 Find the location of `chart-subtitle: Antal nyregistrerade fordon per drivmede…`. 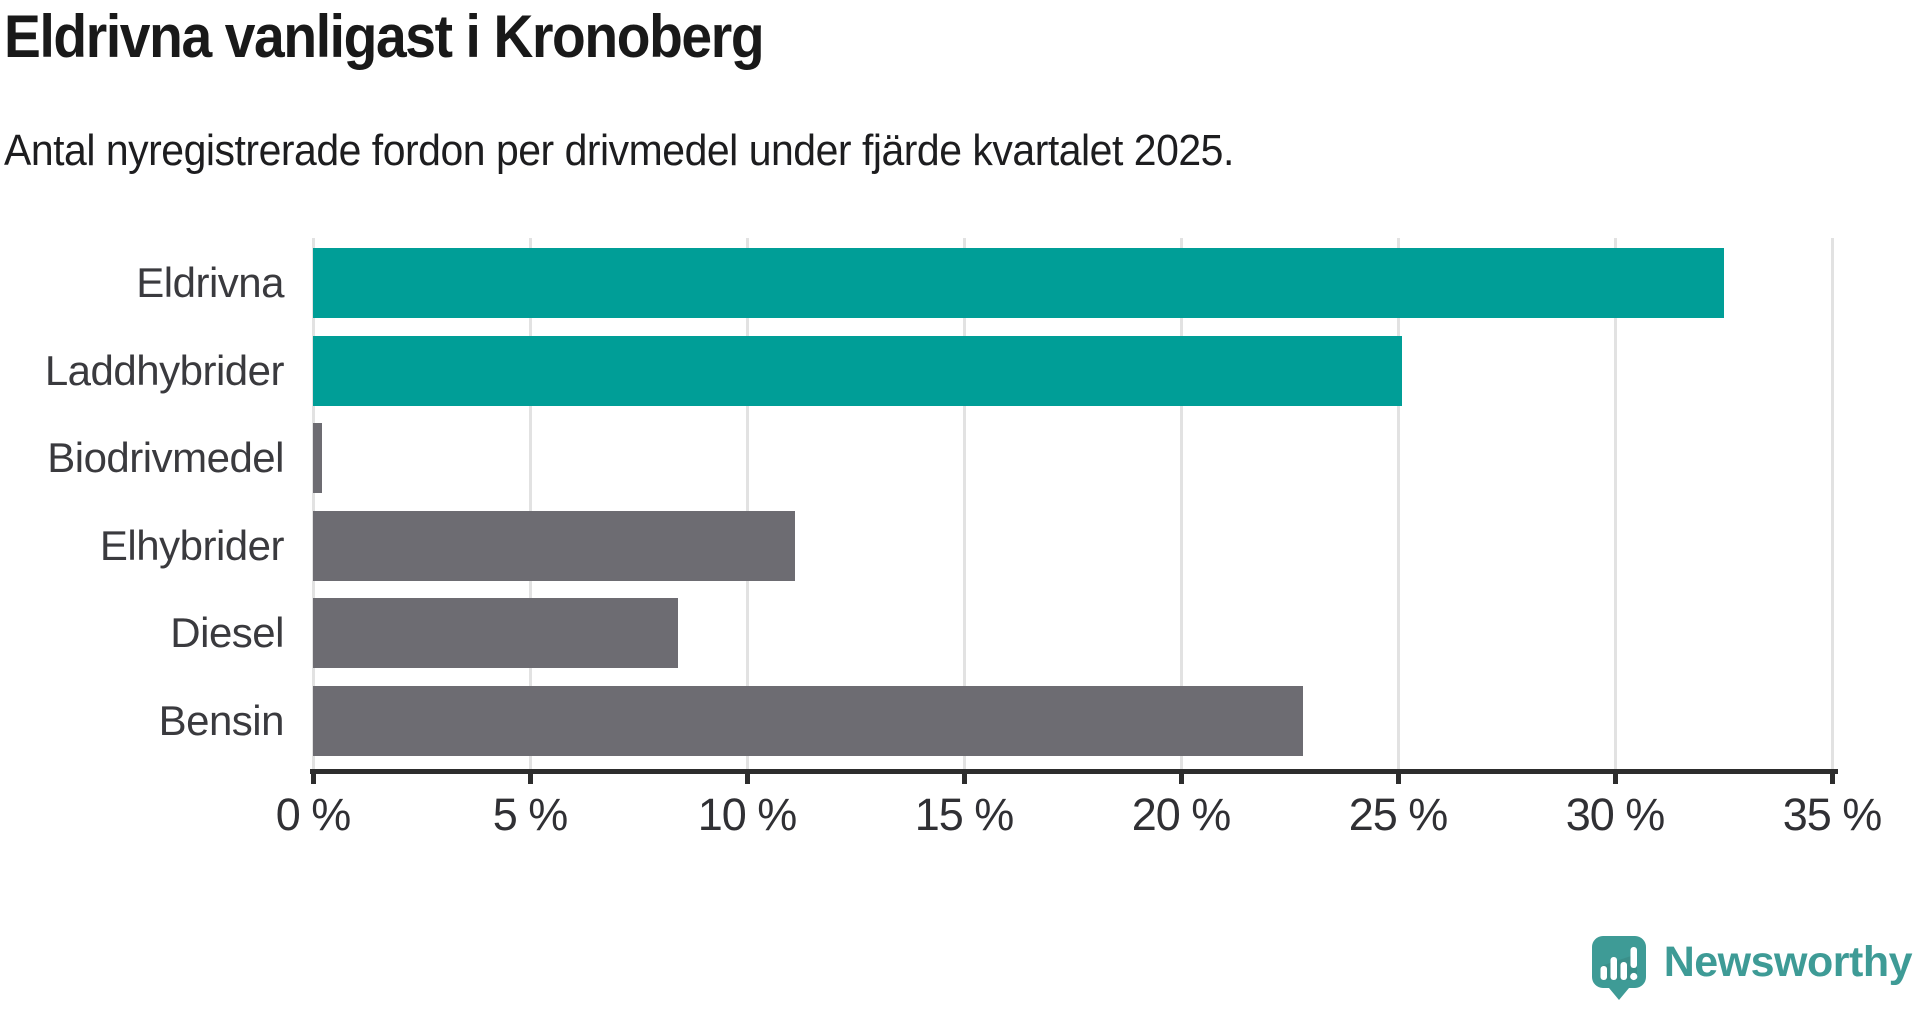

chart-subtitle: Antal nyregistrerade fordon per drivmede… is located at coordinates (619, 150).